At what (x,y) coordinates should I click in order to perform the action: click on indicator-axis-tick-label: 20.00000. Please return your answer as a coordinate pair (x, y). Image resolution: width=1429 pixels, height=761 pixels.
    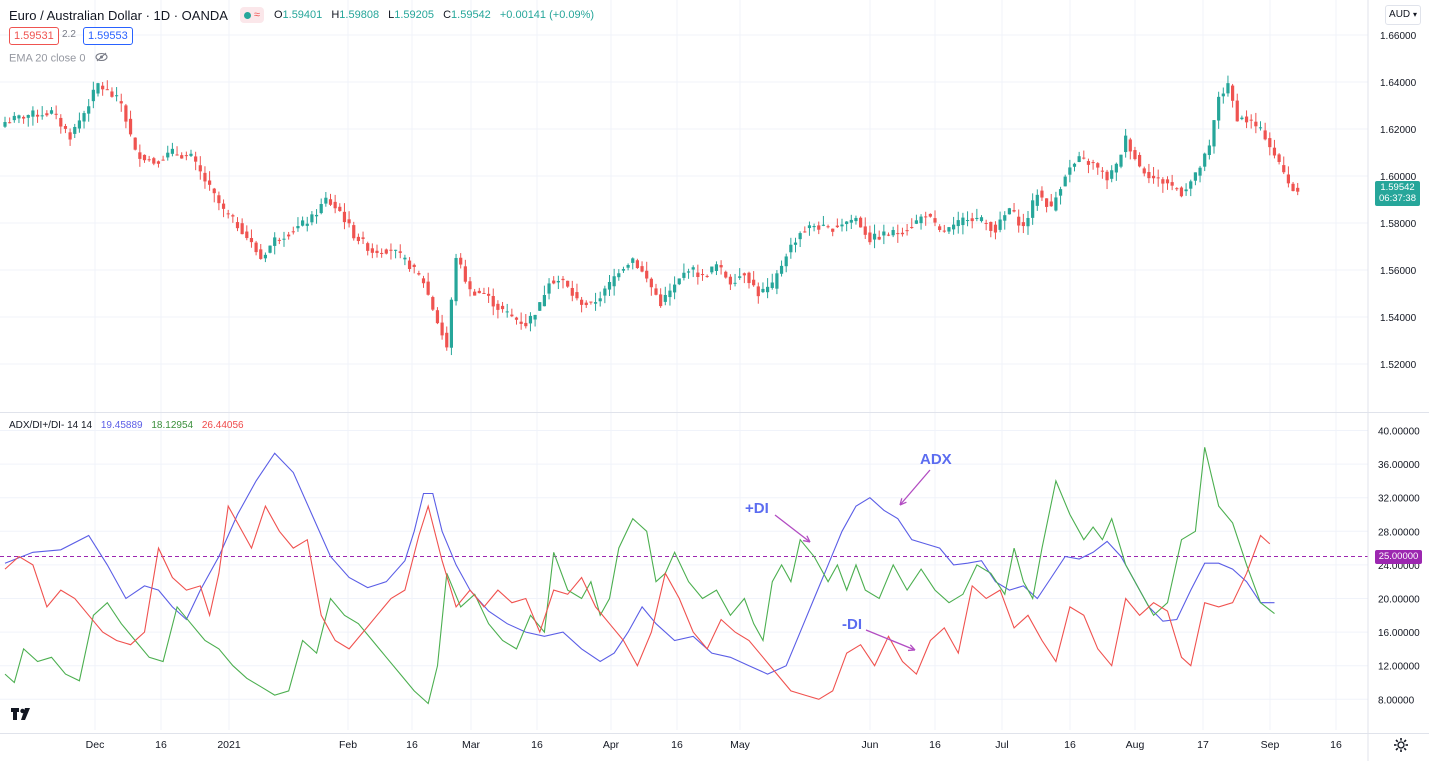
    Looking at the image, I should click on (1399, 600).